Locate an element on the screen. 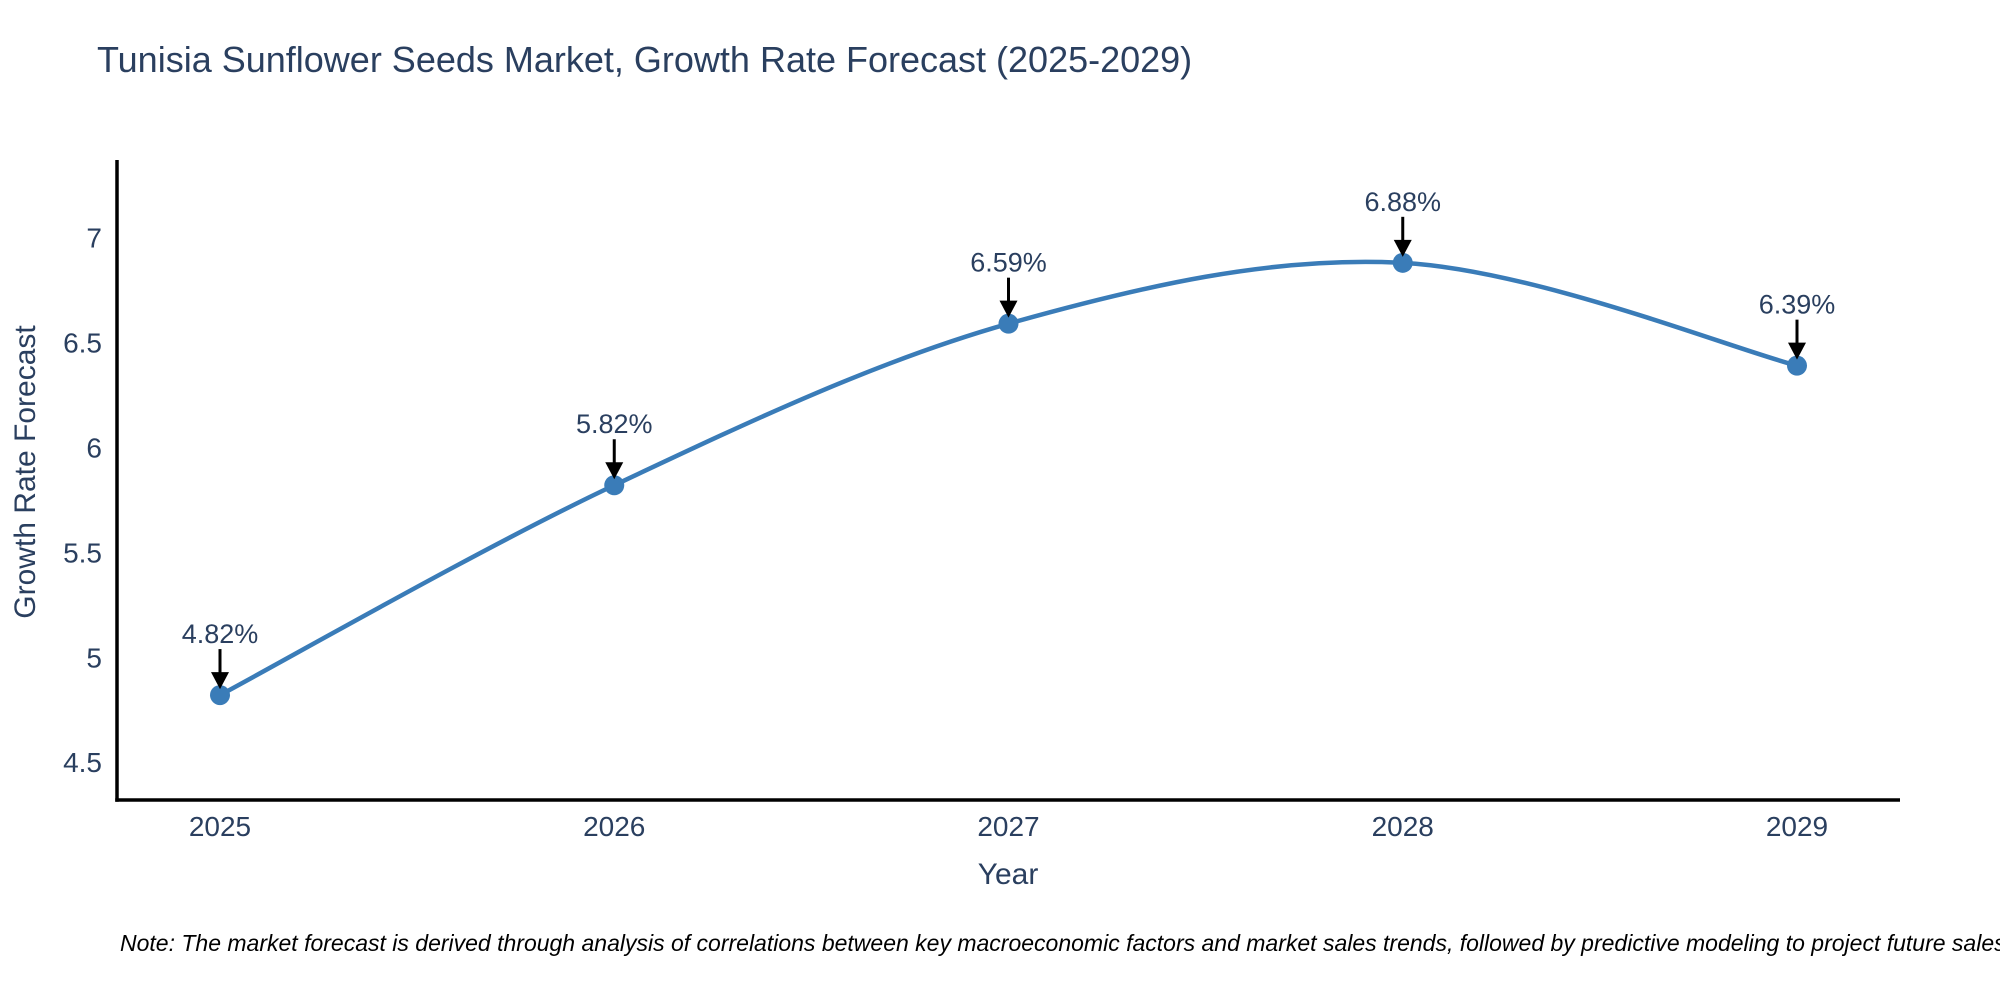 The width and height of the screenshot is (2000, 1000). annotation-arrow-head-2027 is located at coordinates (1008, 309).